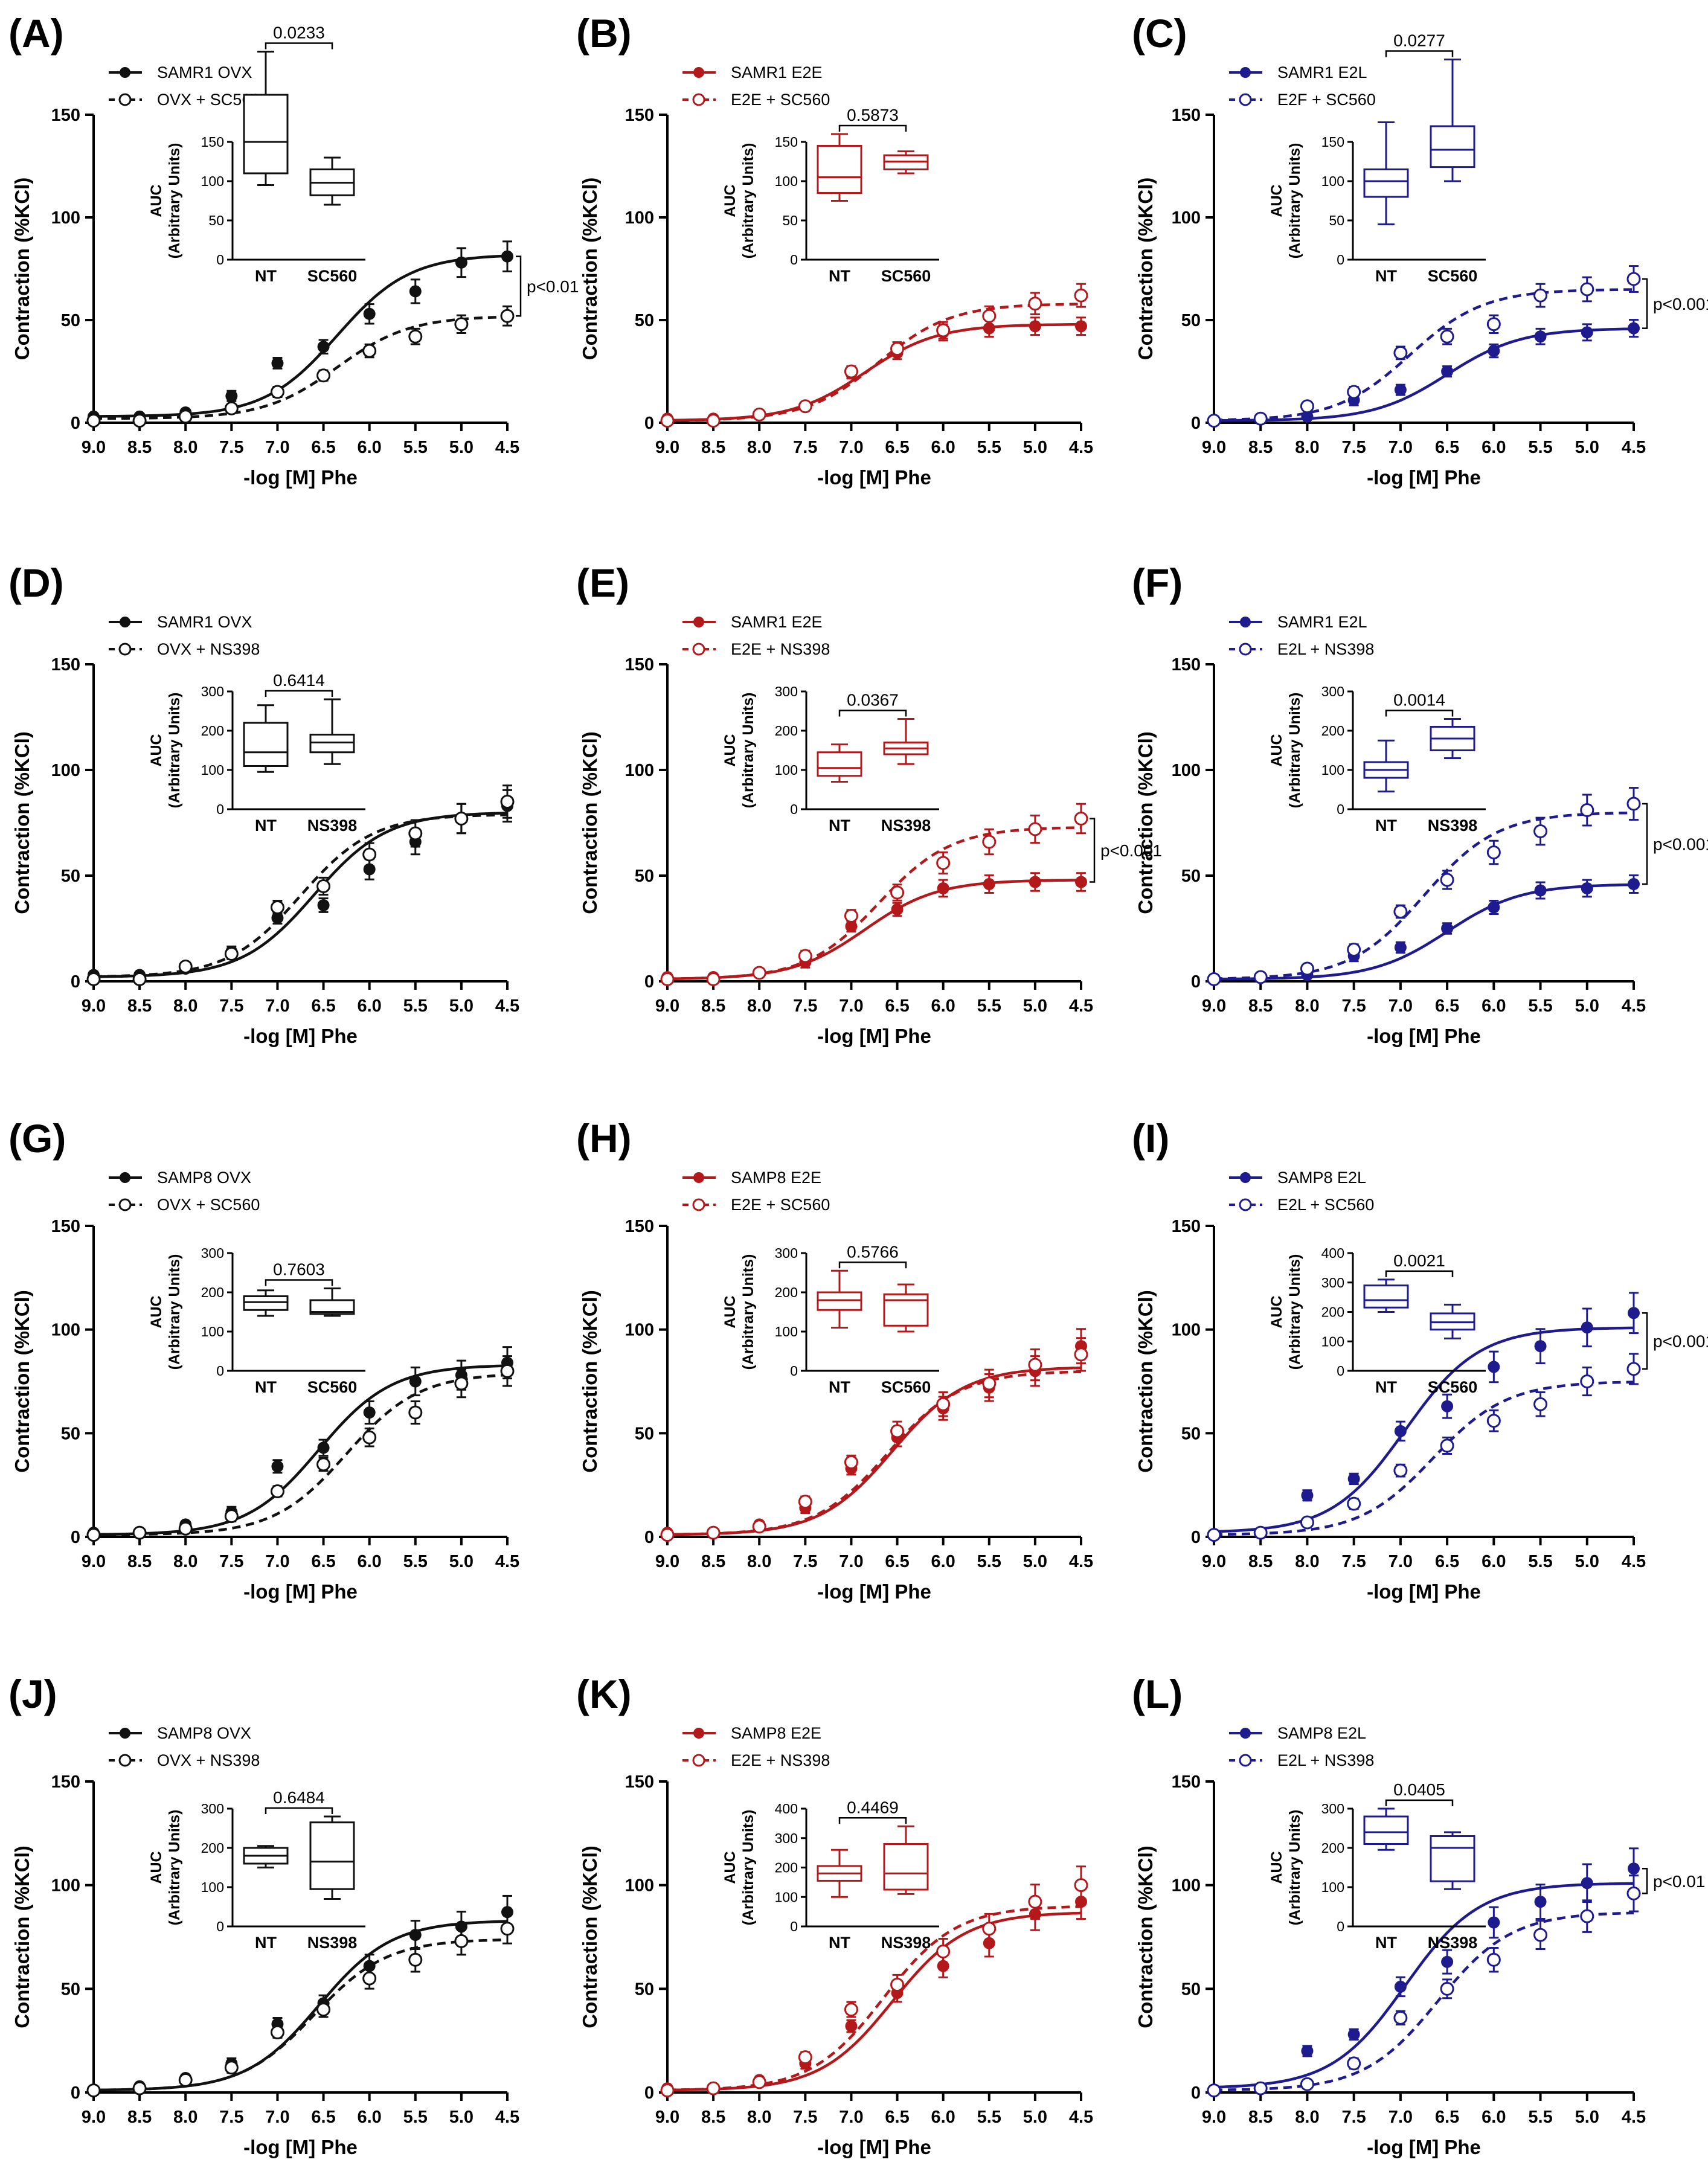 This screenshot has width=1708, height=2174. Describe the element at coordinates (1332, 1253) in the screenshot. I see `inset-y-tick-label: 400` at that location.